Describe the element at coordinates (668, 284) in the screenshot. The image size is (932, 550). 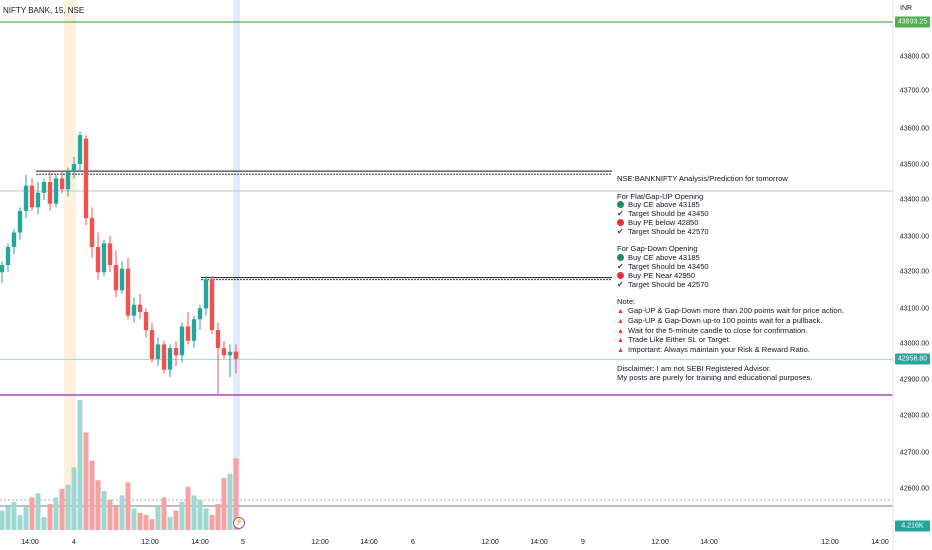
I see `note-row-text: Target Should be 42570` at that location.